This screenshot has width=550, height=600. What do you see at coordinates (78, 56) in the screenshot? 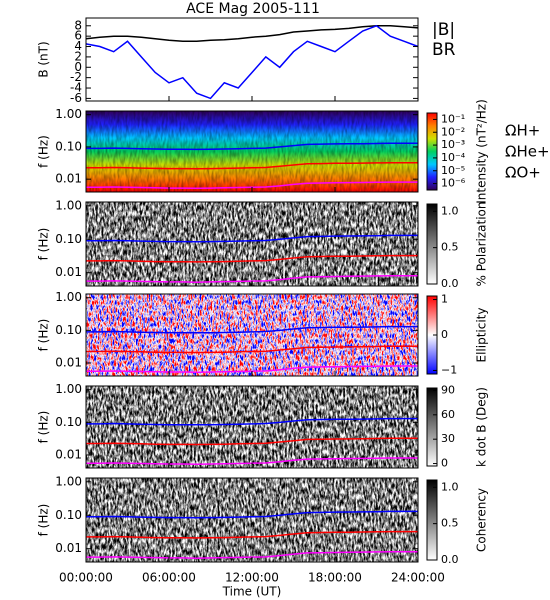
I see `y-tick-label: 2` at bounding box center [78, 56].